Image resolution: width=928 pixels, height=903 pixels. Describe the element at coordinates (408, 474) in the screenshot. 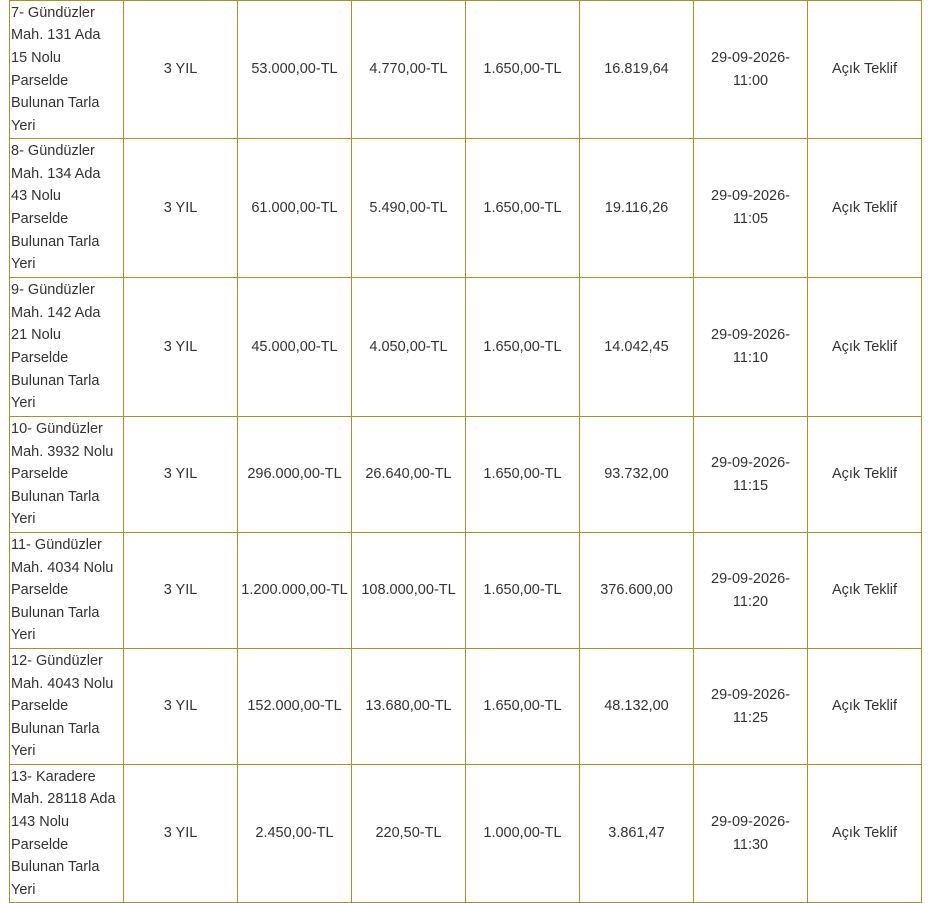

I see `guarantee-amount-cell: 26.640,00-TL` at that location.